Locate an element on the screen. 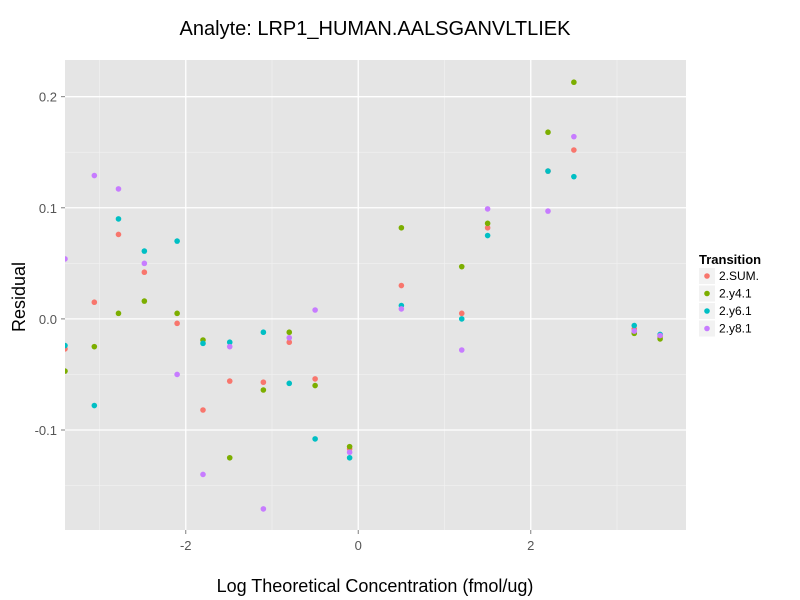 This screenshot has width=800, height=600. x-tick-label: 0 is located at coordinates (358, 545).